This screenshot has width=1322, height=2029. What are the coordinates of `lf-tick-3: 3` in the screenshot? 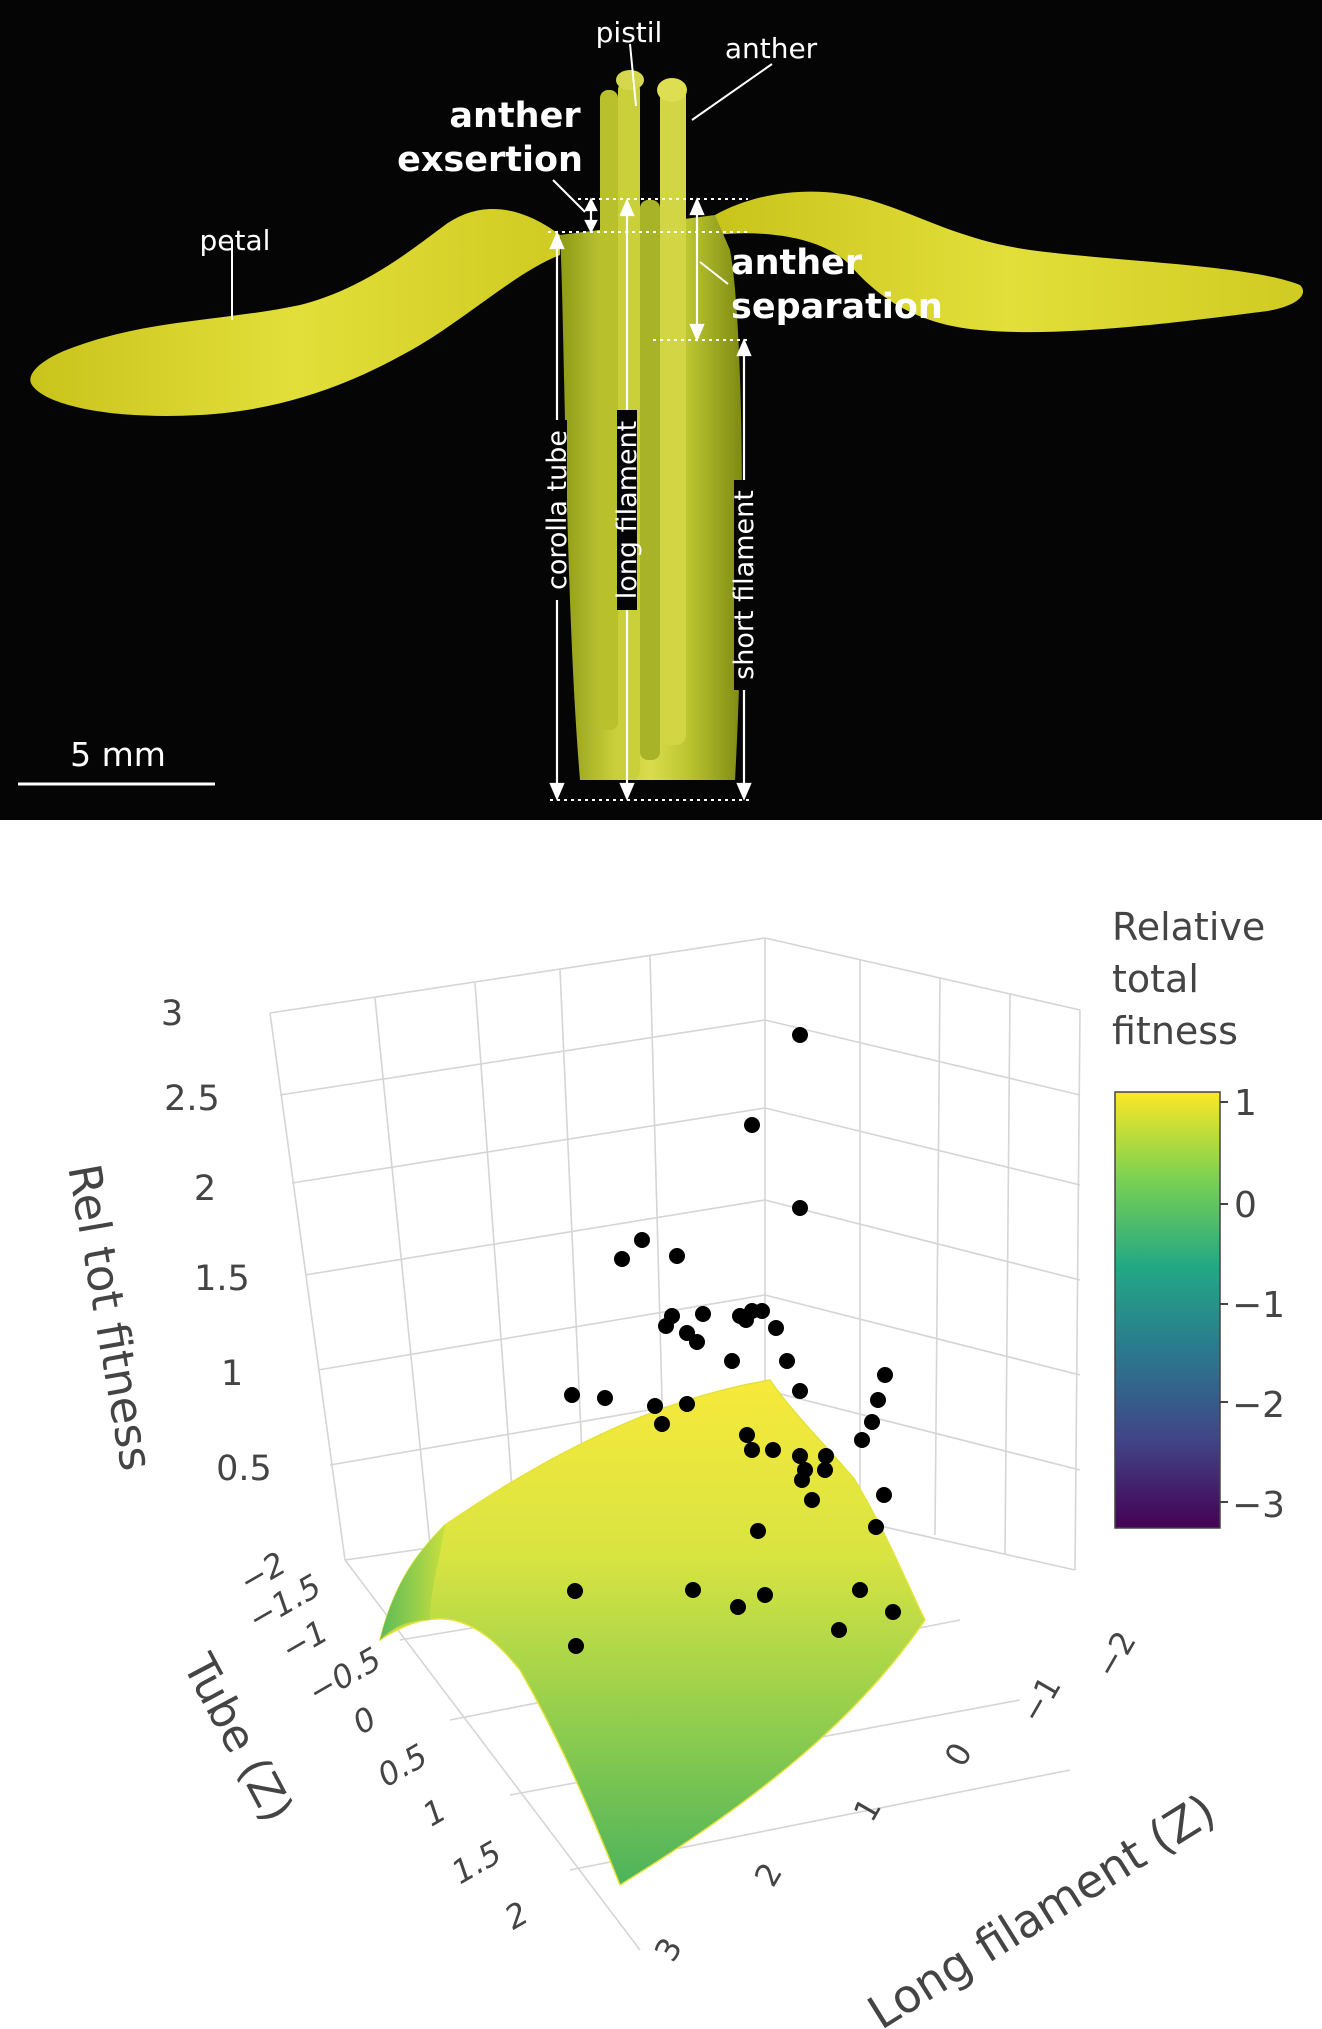 It's located at (668, 1949).